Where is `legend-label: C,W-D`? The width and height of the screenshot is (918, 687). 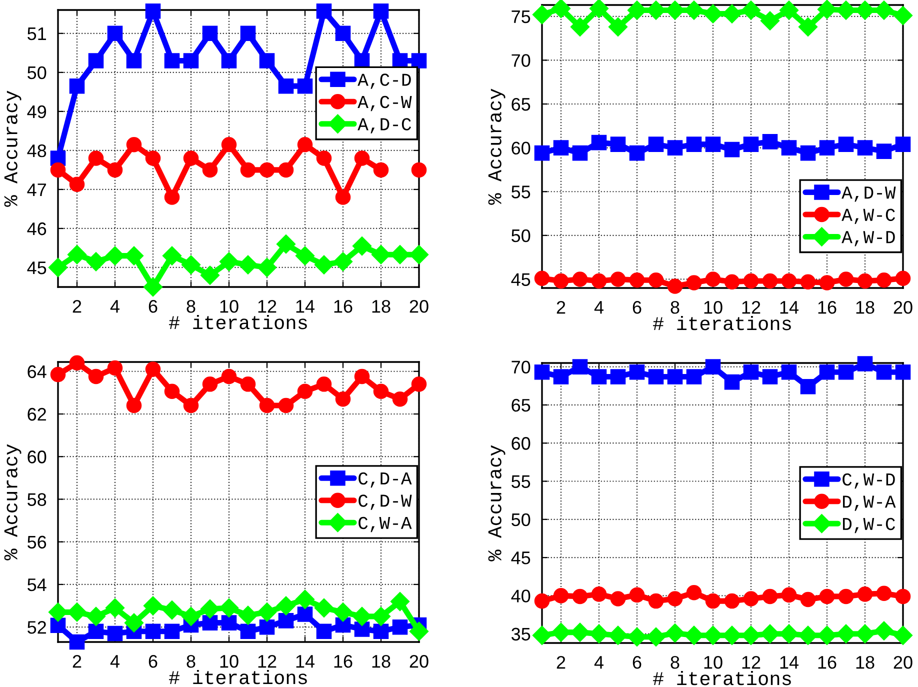
legend-label: C,W-D is located at coordinates (868, 481).